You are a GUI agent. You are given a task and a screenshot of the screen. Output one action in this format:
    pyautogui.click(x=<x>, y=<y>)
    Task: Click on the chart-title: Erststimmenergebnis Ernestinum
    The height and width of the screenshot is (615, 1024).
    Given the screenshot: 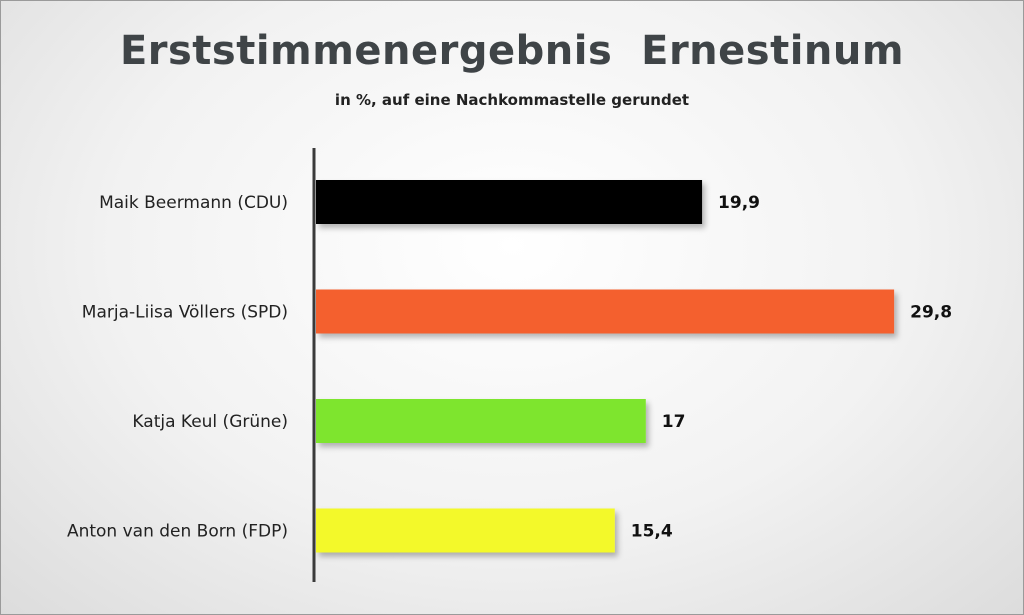 What is the action you would take?
    pyautogui.click(x=512, y=51)
    